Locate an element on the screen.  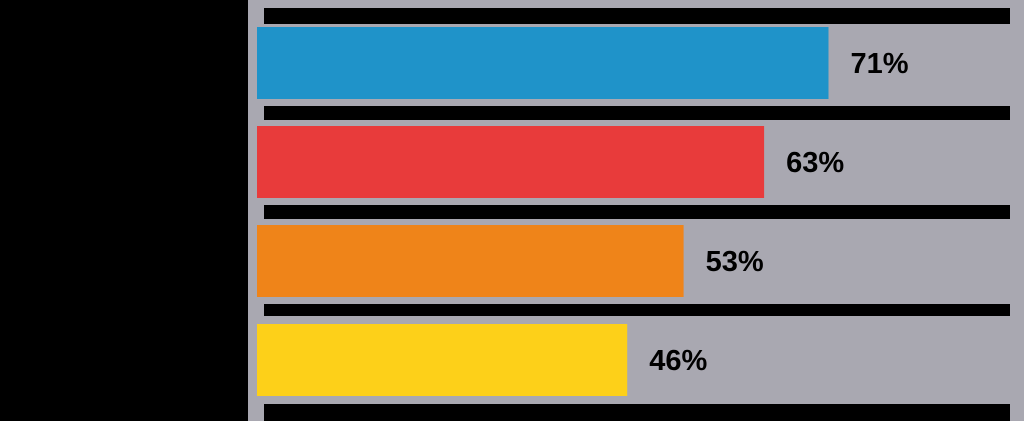
value-label-3: 53% is located at coordinates (735, 262).